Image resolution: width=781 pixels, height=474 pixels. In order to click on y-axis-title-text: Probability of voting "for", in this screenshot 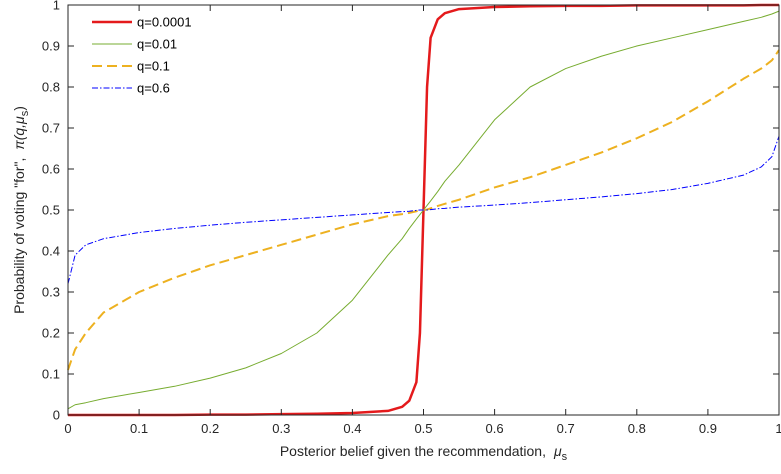, I will do `click(19, 236)`.